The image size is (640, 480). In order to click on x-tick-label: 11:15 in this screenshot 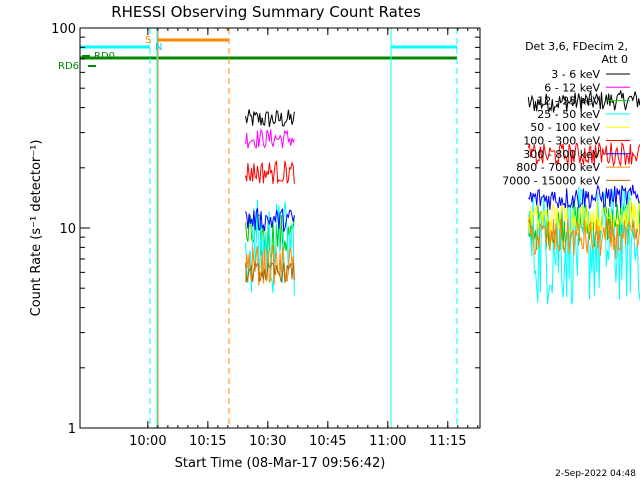, I will do `click(447, 441)`.